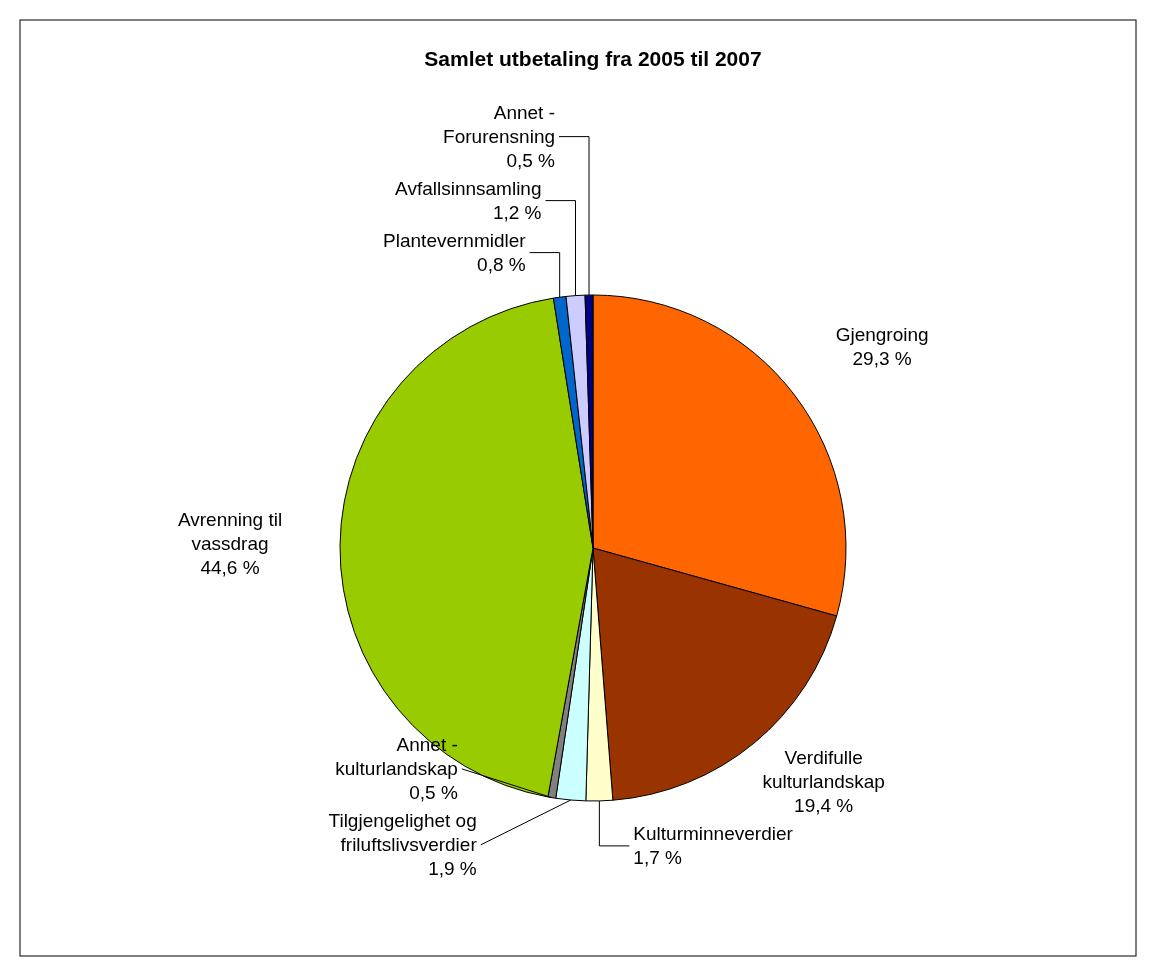  Describe the element at coordinates (455, 240) in the screenshot. I see `slice-label: Plantevernmidler` at that location.